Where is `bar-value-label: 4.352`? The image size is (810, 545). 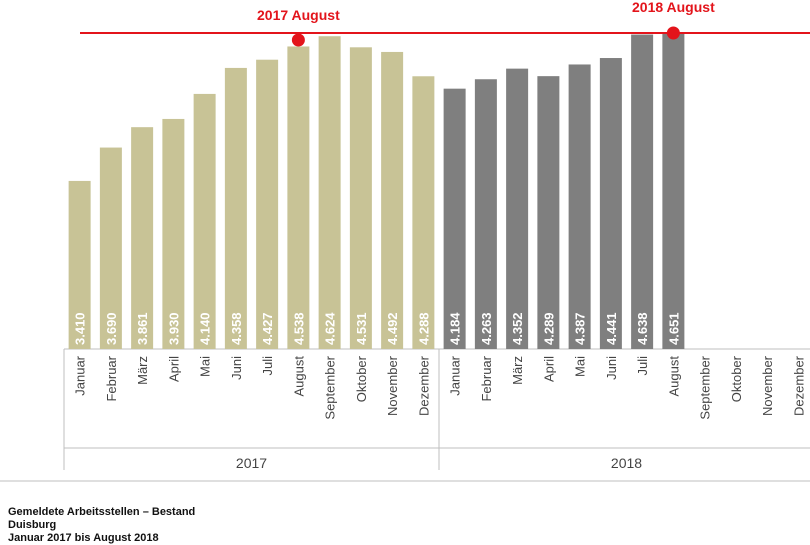
bar-value-label: 4.352 is located at coordinates (517, 328).